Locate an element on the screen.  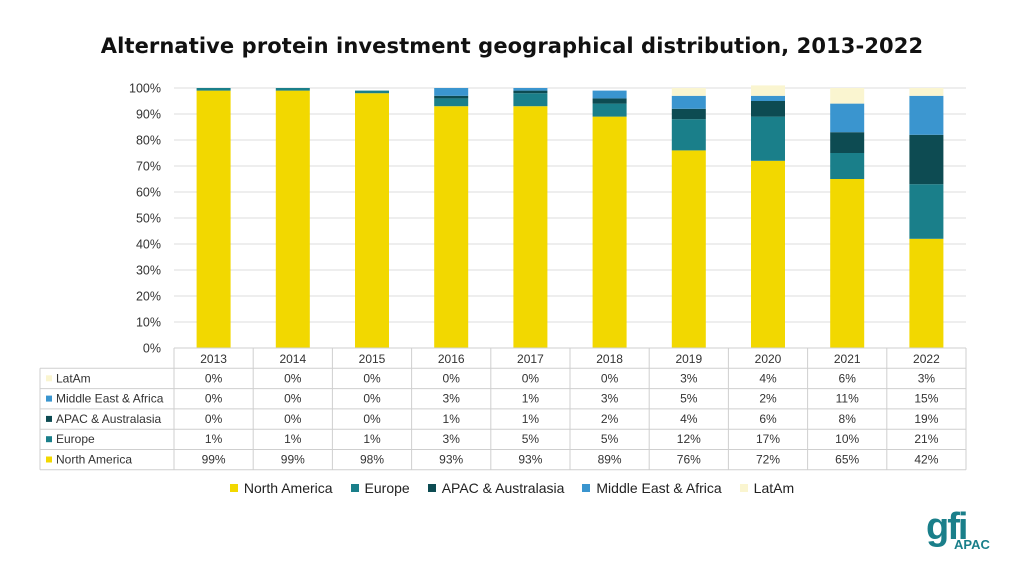
y-tick-label: 90% is located at coordinates (148, 115).